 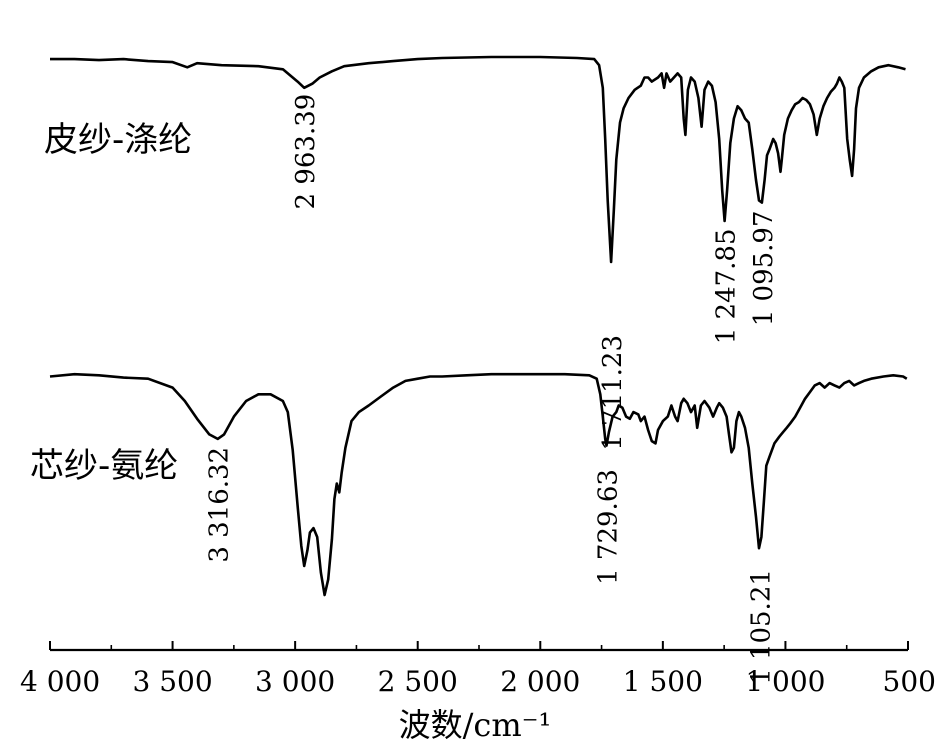 I want to click on peak-label: 1 729.63, so click(x=609, y=527).